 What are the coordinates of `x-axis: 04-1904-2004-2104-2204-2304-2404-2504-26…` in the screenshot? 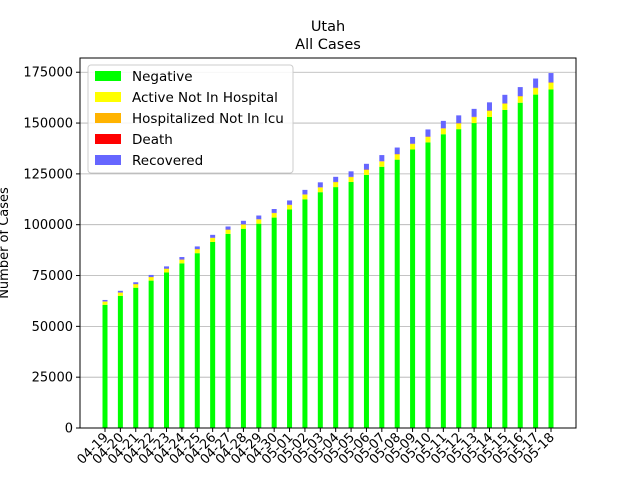 It's located at (316, 448).